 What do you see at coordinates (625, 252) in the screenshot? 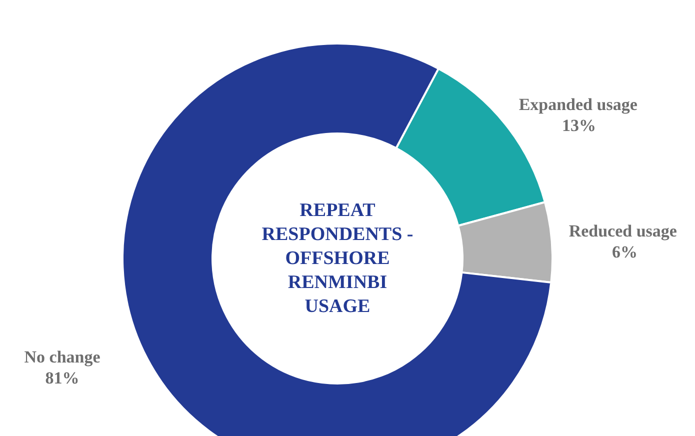
I see `data-label: 6%` at bounding box center [625, 252].